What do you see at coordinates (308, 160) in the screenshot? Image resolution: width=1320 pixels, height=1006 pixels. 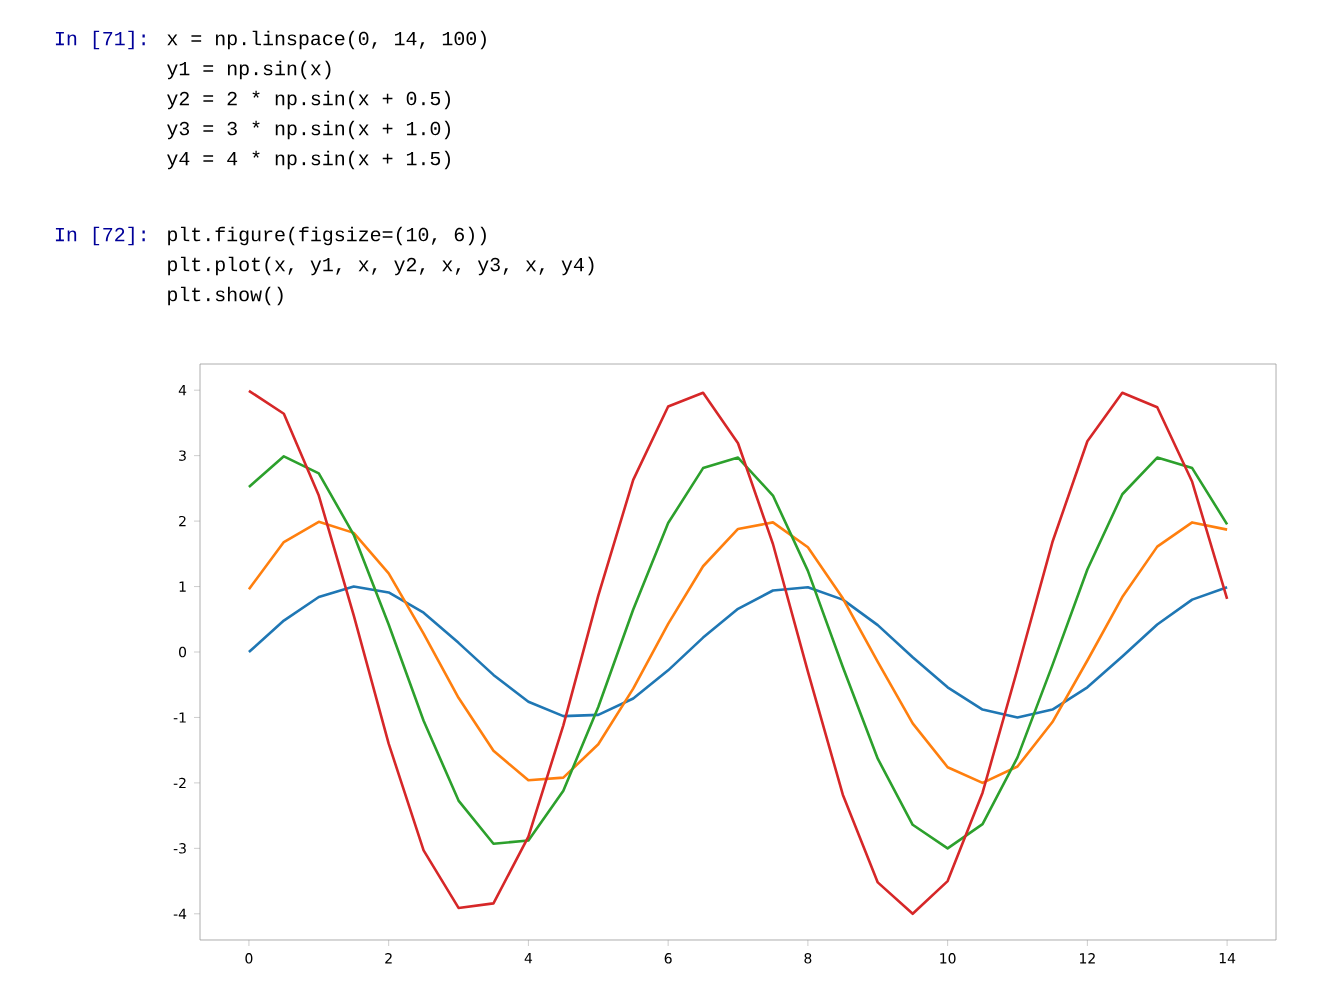 I see `text: y4 = 4 * np.sin(x + 1.5)` at bounding box center [308, 160].